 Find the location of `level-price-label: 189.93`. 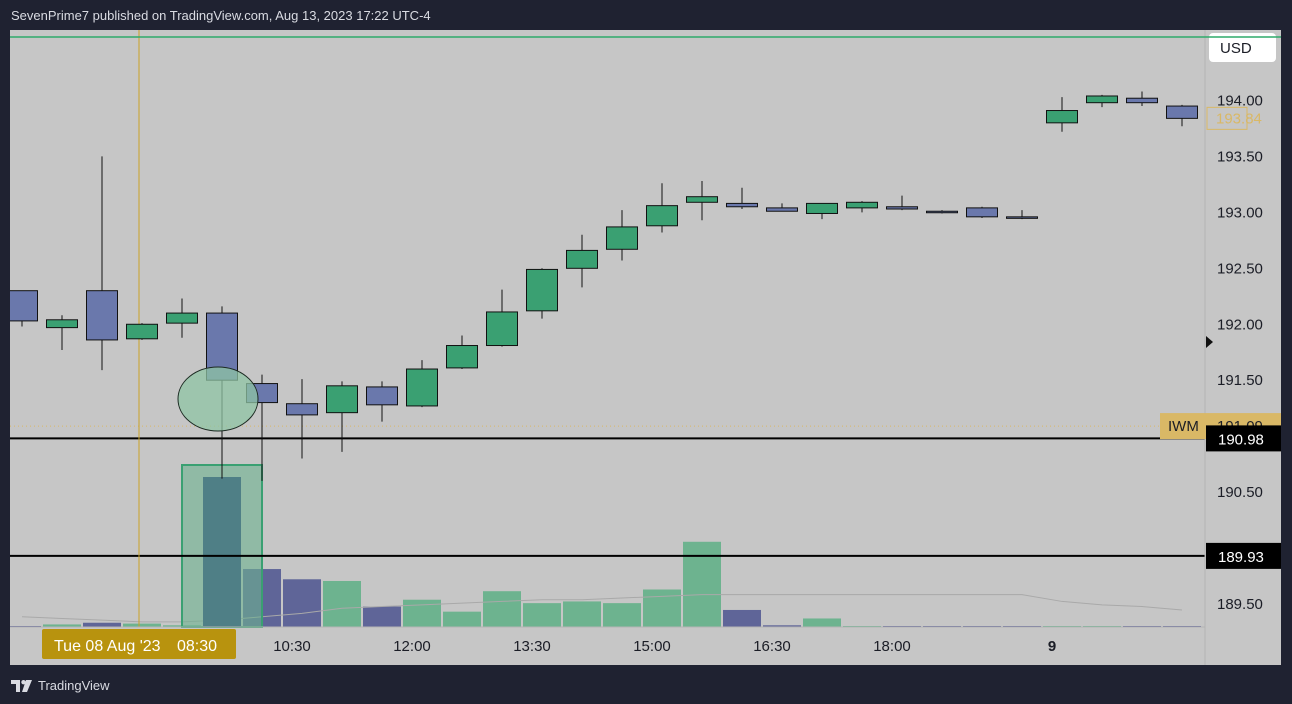

level-price-label: 189.93 is located at coordinates (1241, 557).